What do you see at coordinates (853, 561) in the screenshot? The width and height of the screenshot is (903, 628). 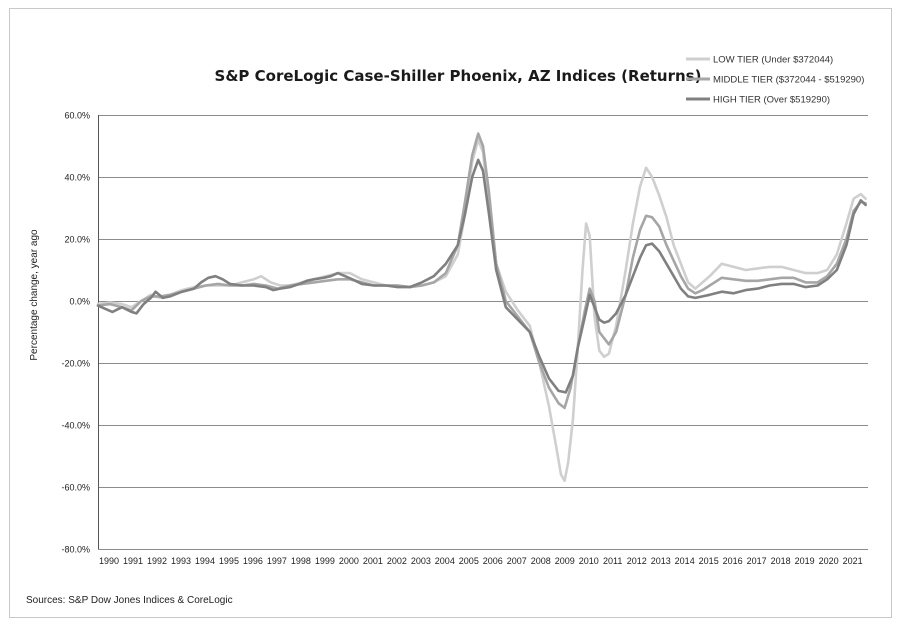 I see `x-tick-label: 2021` at bounding box center [853, 561].